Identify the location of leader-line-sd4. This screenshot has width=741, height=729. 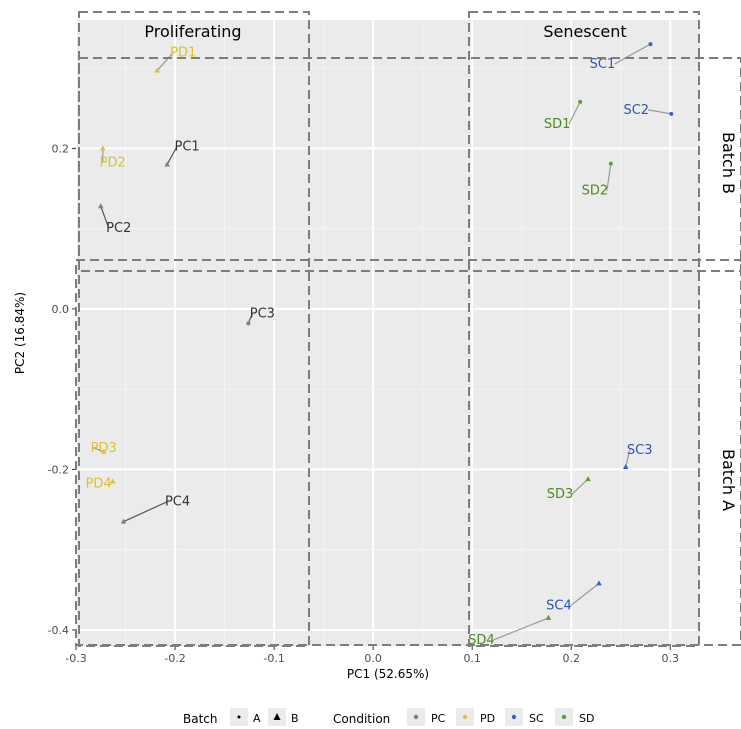
(521, 629).